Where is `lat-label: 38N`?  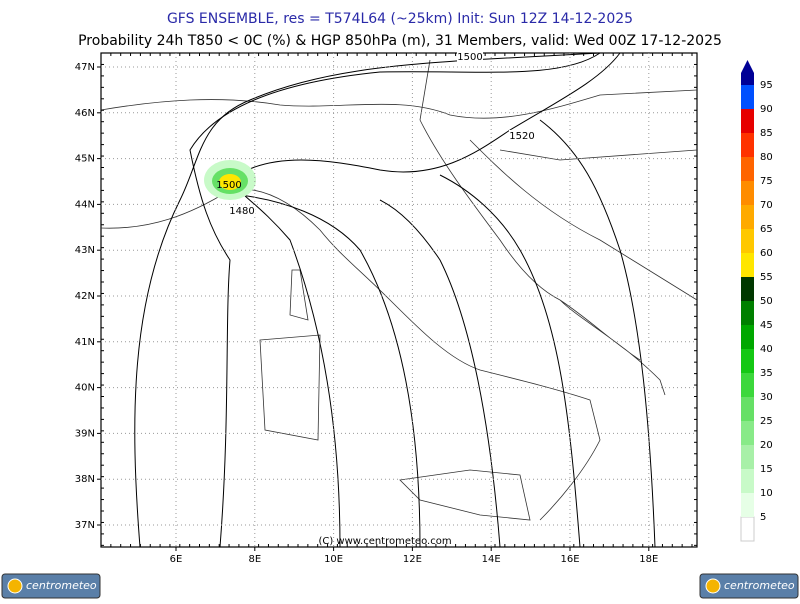
lat-label: 38N is located at coordinates (85, 479).